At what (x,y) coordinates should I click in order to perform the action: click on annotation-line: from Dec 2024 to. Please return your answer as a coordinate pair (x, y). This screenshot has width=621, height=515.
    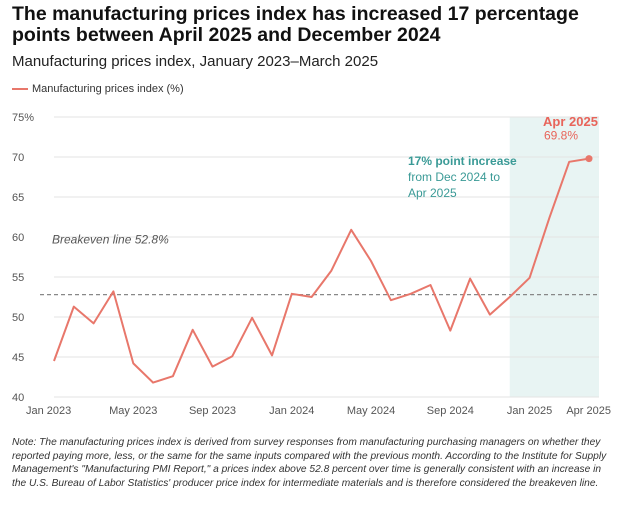
    Looking at the image, I should click on (454, 177).